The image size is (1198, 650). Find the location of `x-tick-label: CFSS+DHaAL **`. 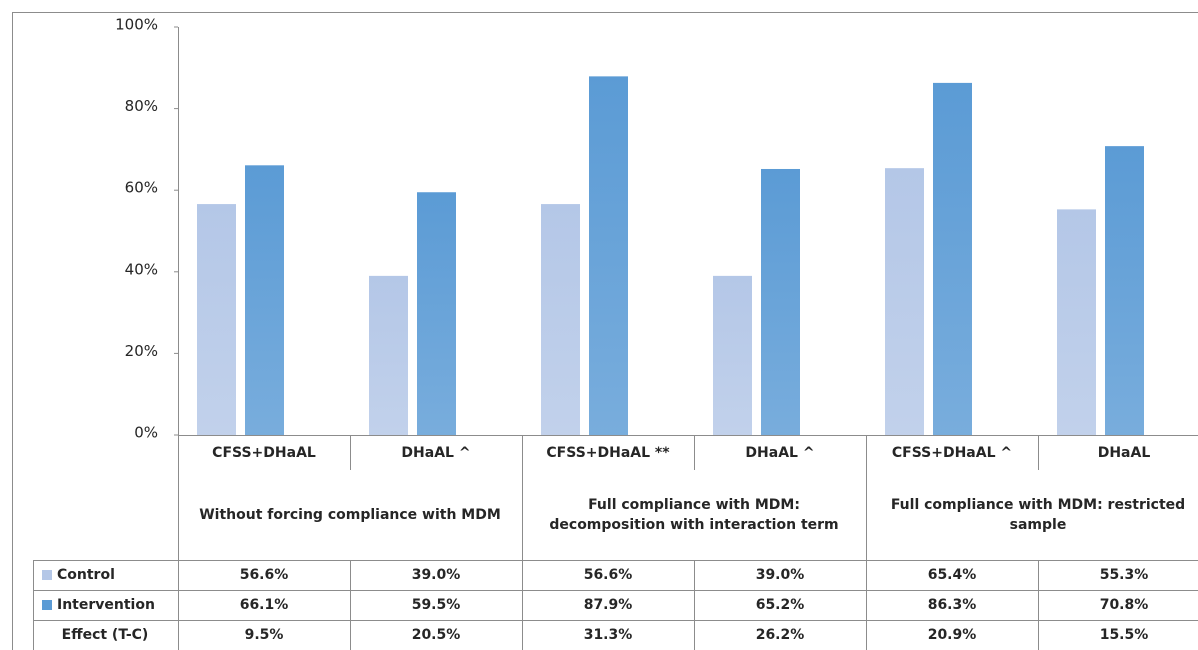

x-tick-label: CFSS+DHaAL ** is located at coordinates (608, 453).